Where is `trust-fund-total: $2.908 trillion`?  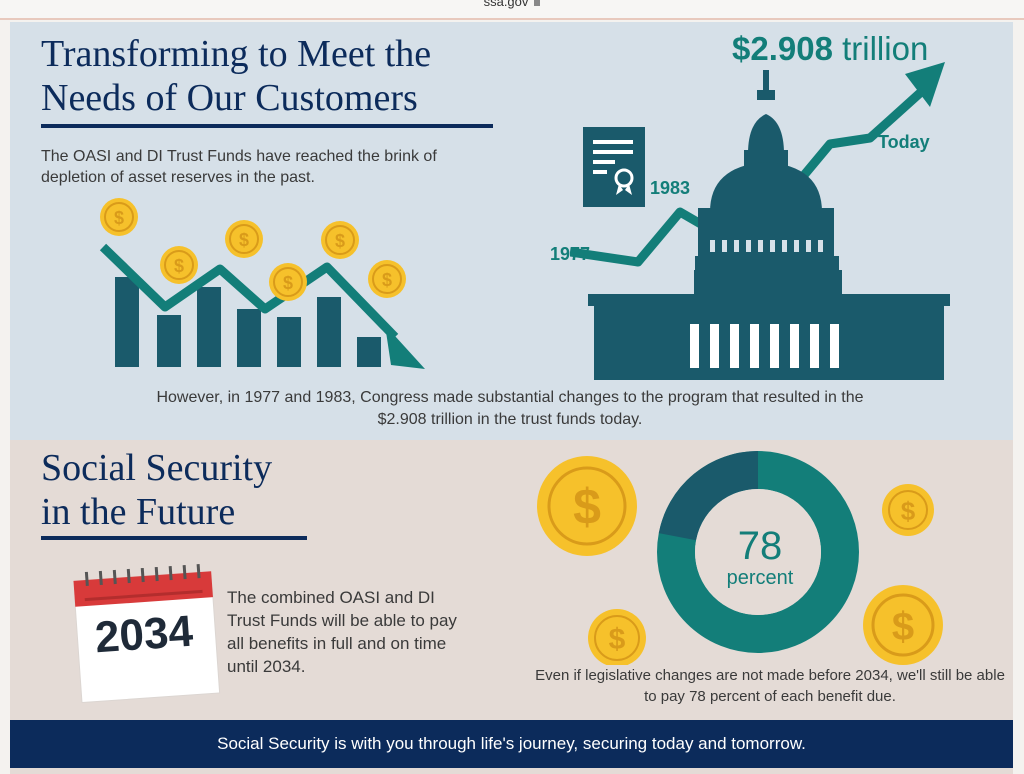
trust-fund-total: $2.908 trillion is located at coordinates (830, 49).